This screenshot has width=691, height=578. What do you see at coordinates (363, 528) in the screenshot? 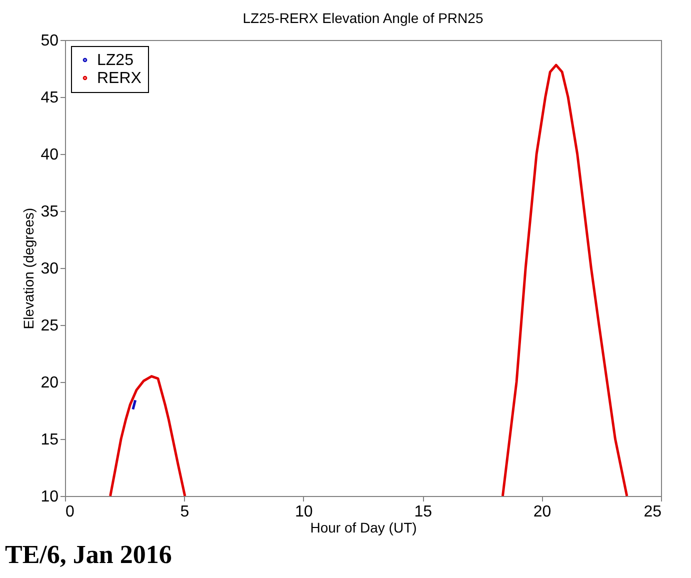
I see `x-axis-title: Hour of Day (UT)` at bounding box center [363, 528].